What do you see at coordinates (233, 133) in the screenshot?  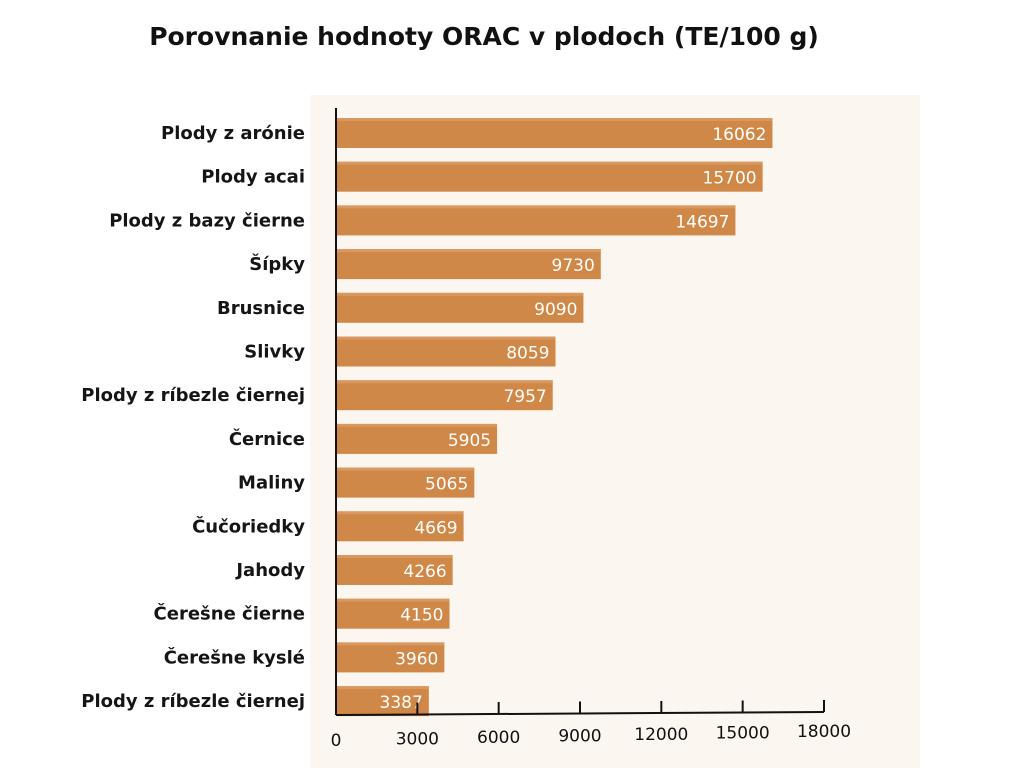 I see `category-label: Plody z arónie` at bounding box center [233, 133].